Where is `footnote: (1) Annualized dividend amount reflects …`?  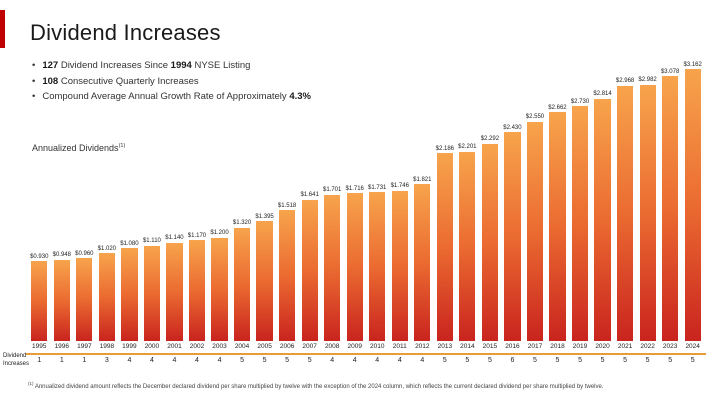 footnote: (1) Annualized dividend amount reflects … is located at coordinates (369, 385).